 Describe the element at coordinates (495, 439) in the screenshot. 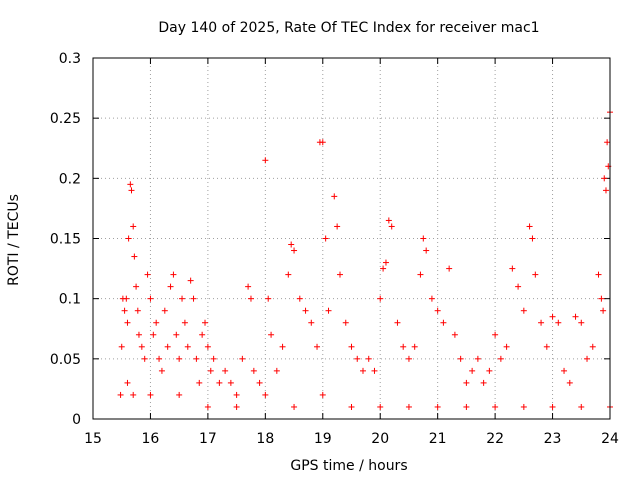

I see `x-tick-label: 22` at that location.